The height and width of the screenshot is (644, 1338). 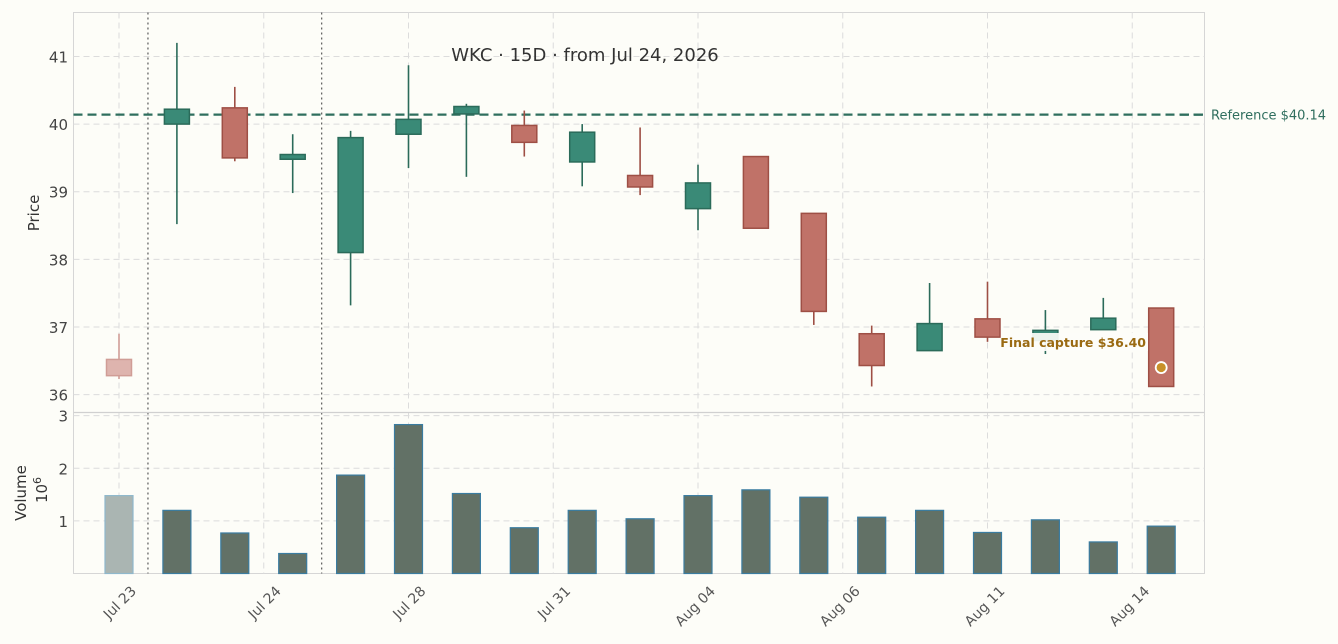 What do you see at coordinates (265, 603) in the screenshot?
I see `x-tick-label: Jul 24` at bounding box center [265, 603].